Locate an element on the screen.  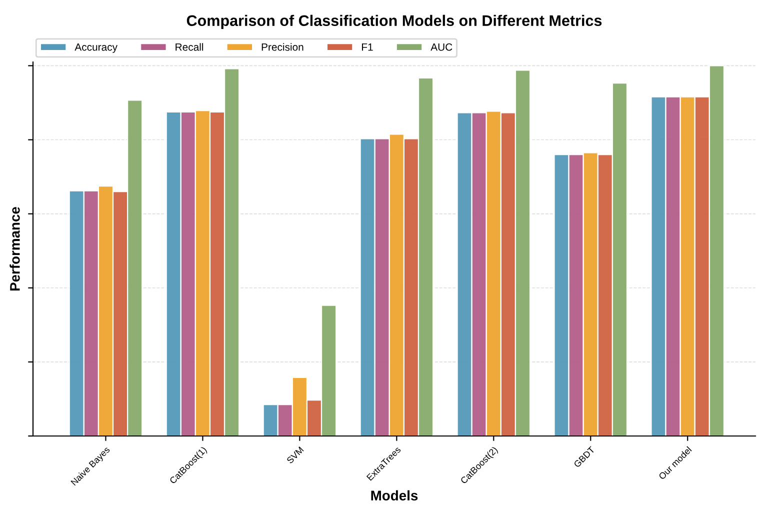
legend-label: Accuracy is located at coordinates (96, 48).